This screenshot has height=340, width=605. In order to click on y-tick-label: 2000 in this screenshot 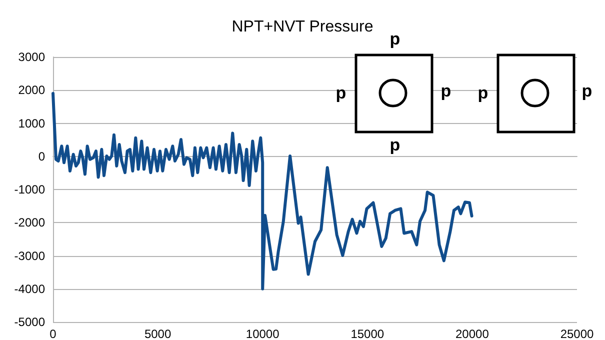, I will do `click(32, 90)`.